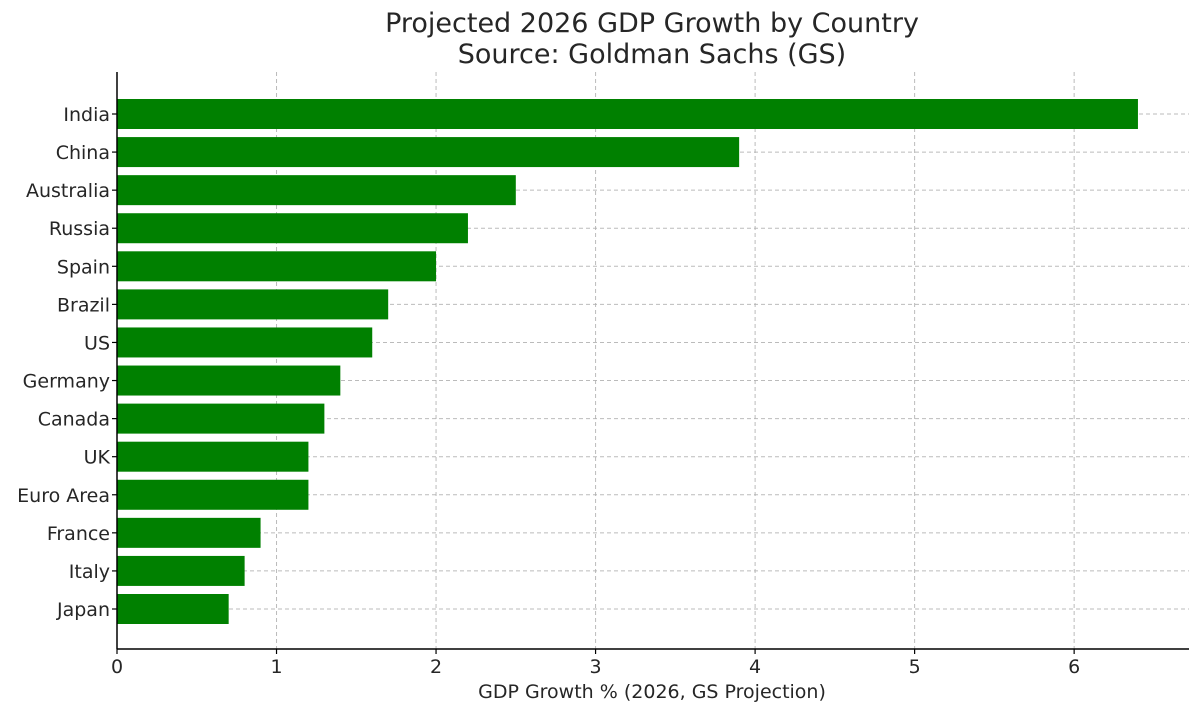 The width and height of the screenshot is (1200, 719). I want to click on chart-title: Projected 2026 GDP Growth by Country, so click(652, 23).